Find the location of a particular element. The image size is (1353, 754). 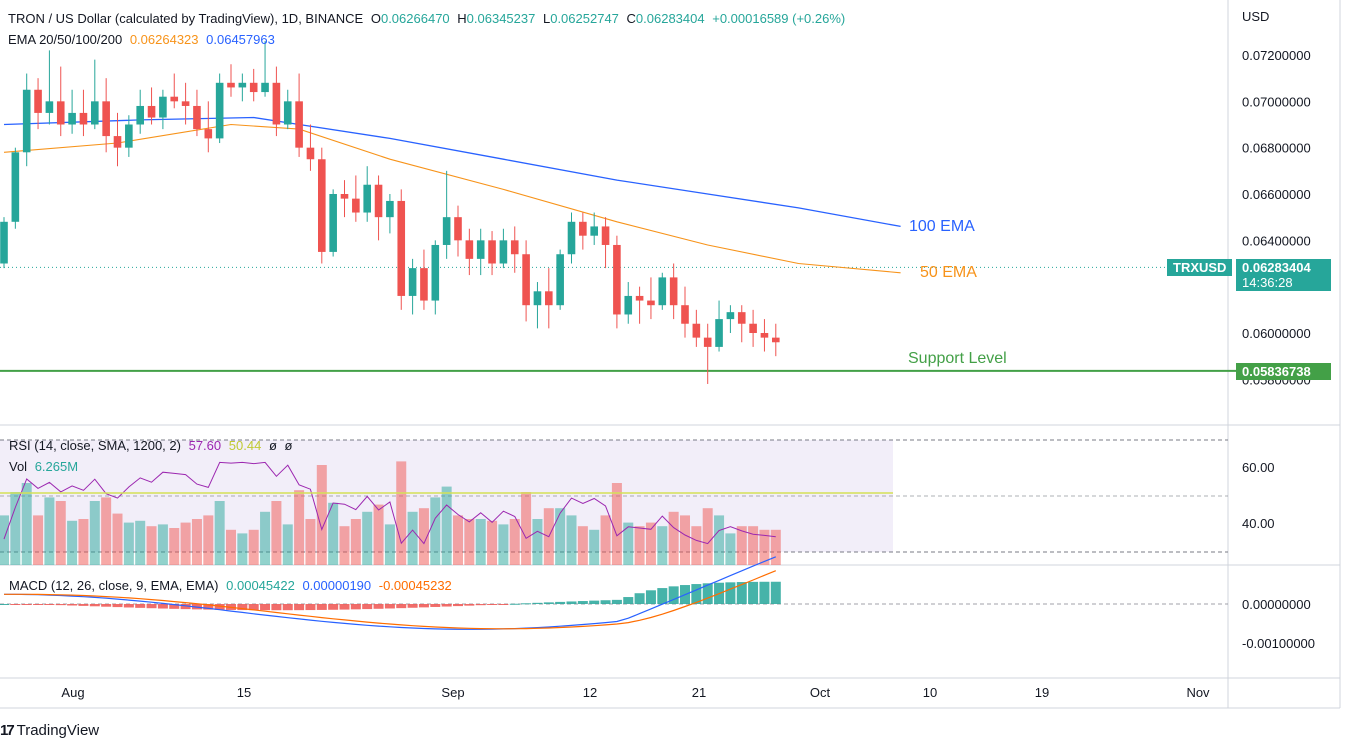

time-tick-label: 19 is located at coordinates (1042, 692).